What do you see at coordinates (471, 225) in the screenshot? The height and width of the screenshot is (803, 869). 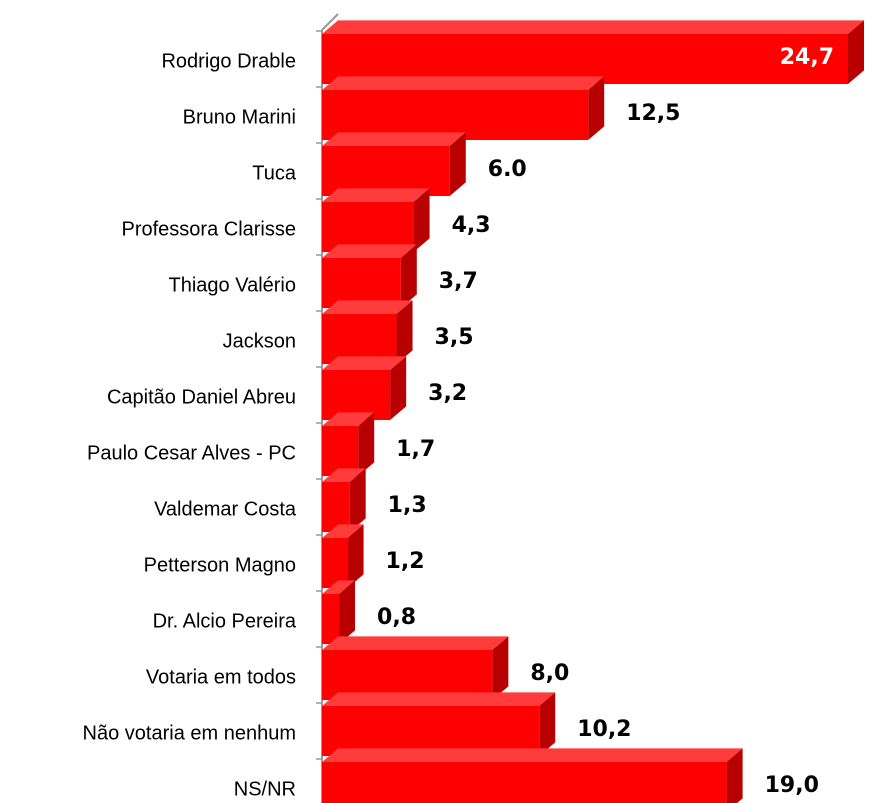 I see `value-label: 4,3` at bounding box center [471, 225].